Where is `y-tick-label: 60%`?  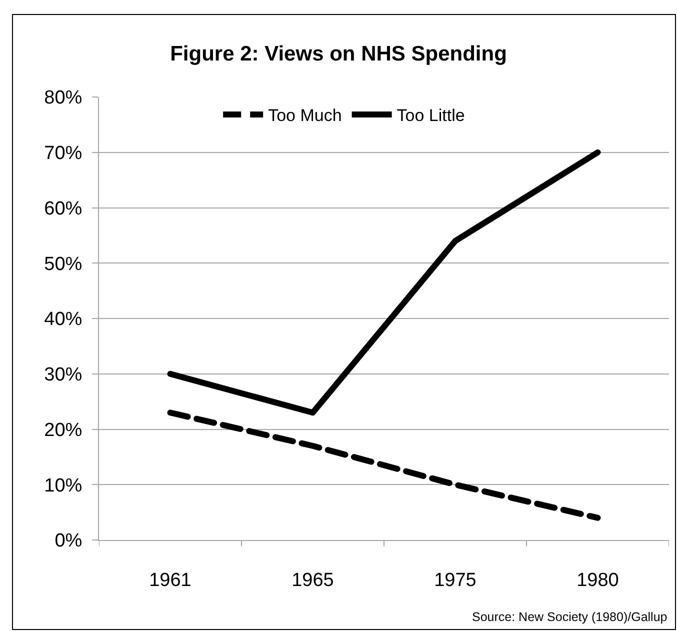 y-tick-label: 60% is located at coordinates (63, 209).